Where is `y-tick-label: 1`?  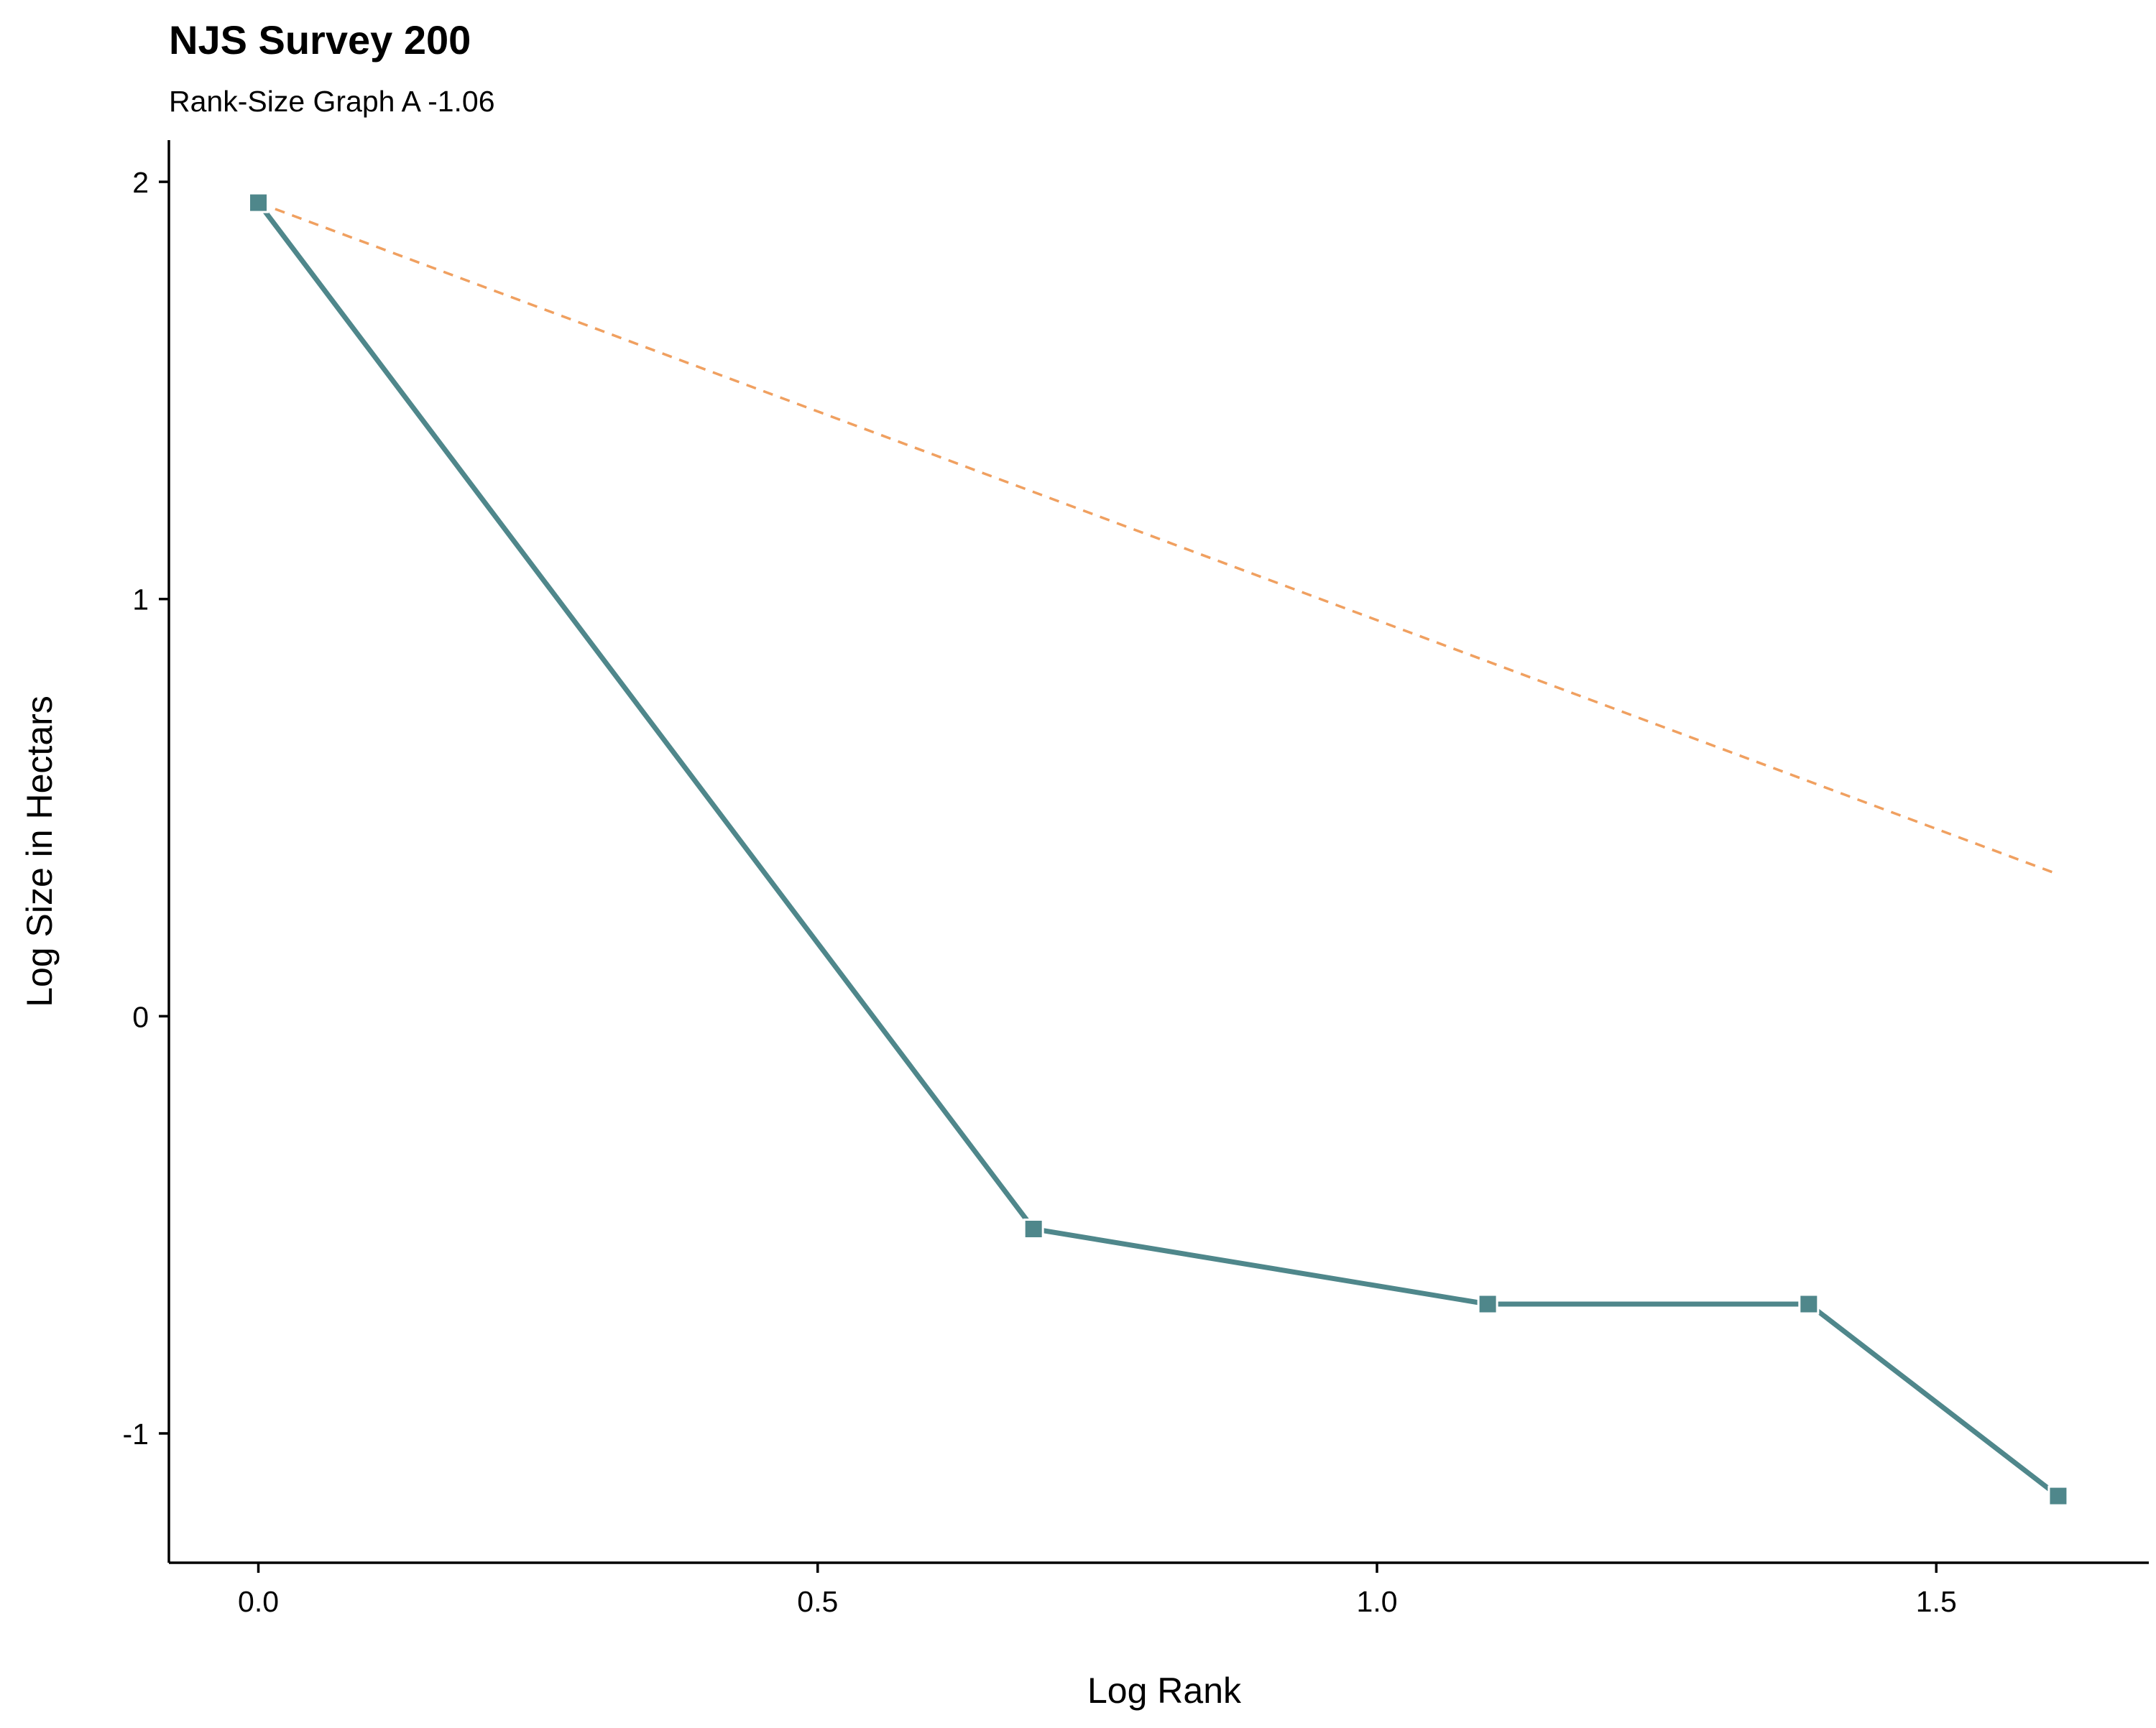
y-tick-label: 1 is located at coordinates (140, 599).